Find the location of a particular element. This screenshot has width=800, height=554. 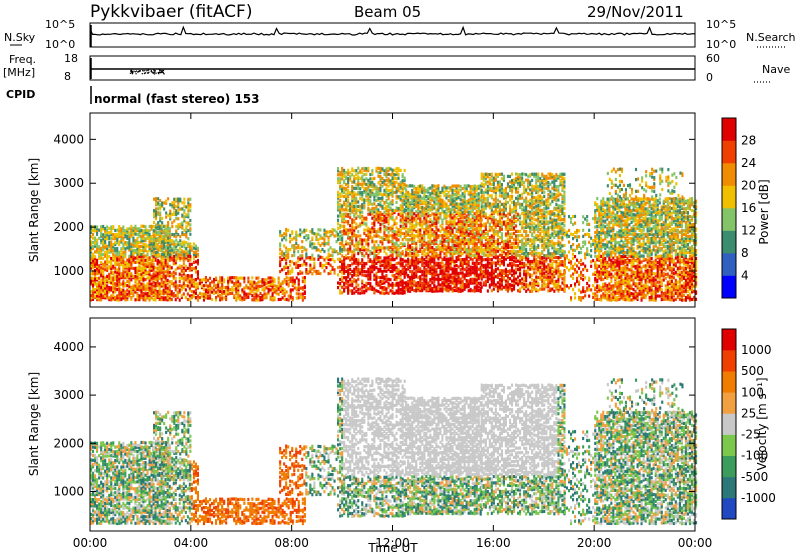

freq-dot is located at coordinates (136, 71).